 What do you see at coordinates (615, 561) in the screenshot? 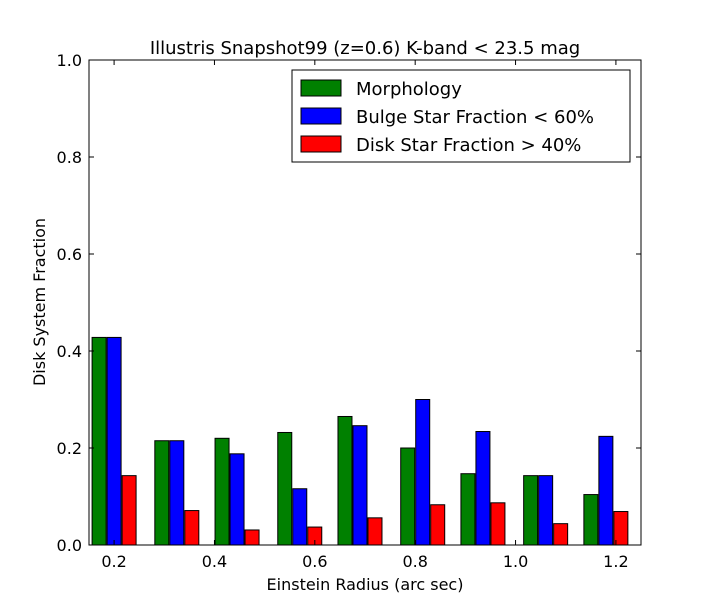
I see `x-tick-label: 1.2` at bounding box center [615, 561].